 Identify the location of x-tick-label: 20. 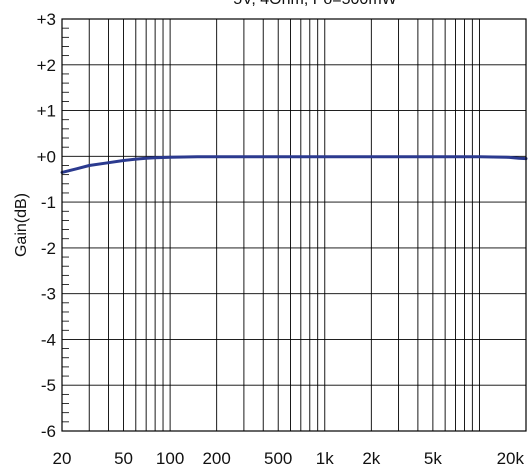
(62, 458).